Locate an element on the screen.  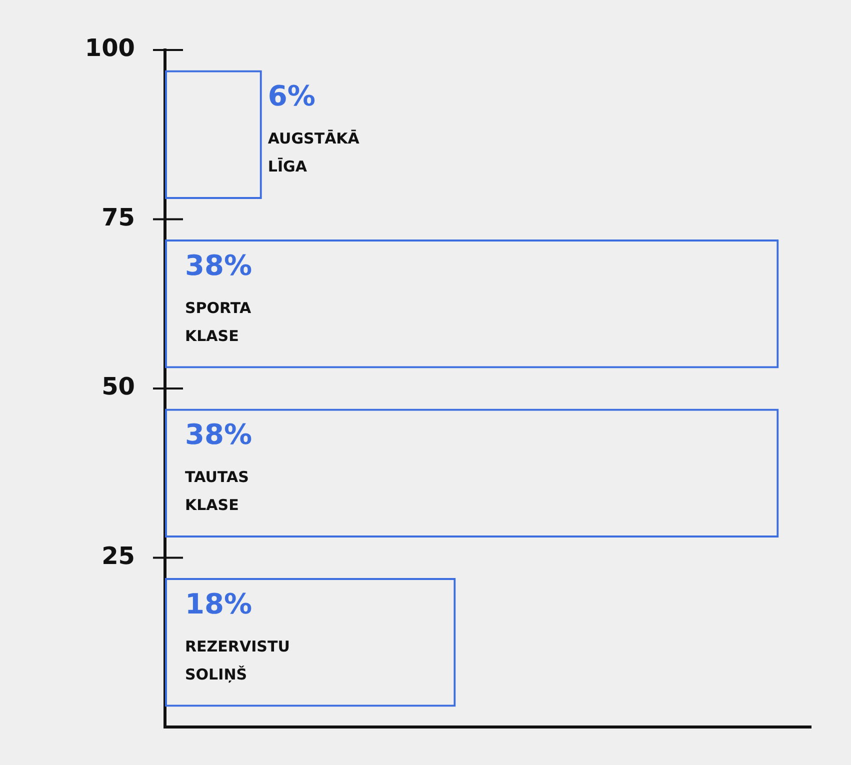
y-tick-label: SPORTA KLASE is located at coordinates (218, 321).